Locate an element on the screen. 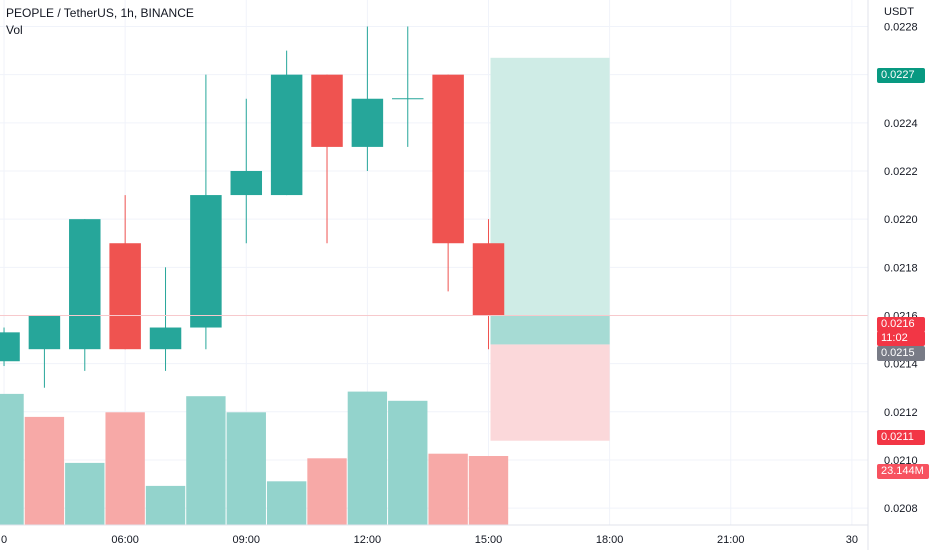 Image resolution: width=932 pixels, height=550 pixels. symbol-legend: PEOPLE / TetherUS, 1h, BINANCE is located at coordinates (100, 13).